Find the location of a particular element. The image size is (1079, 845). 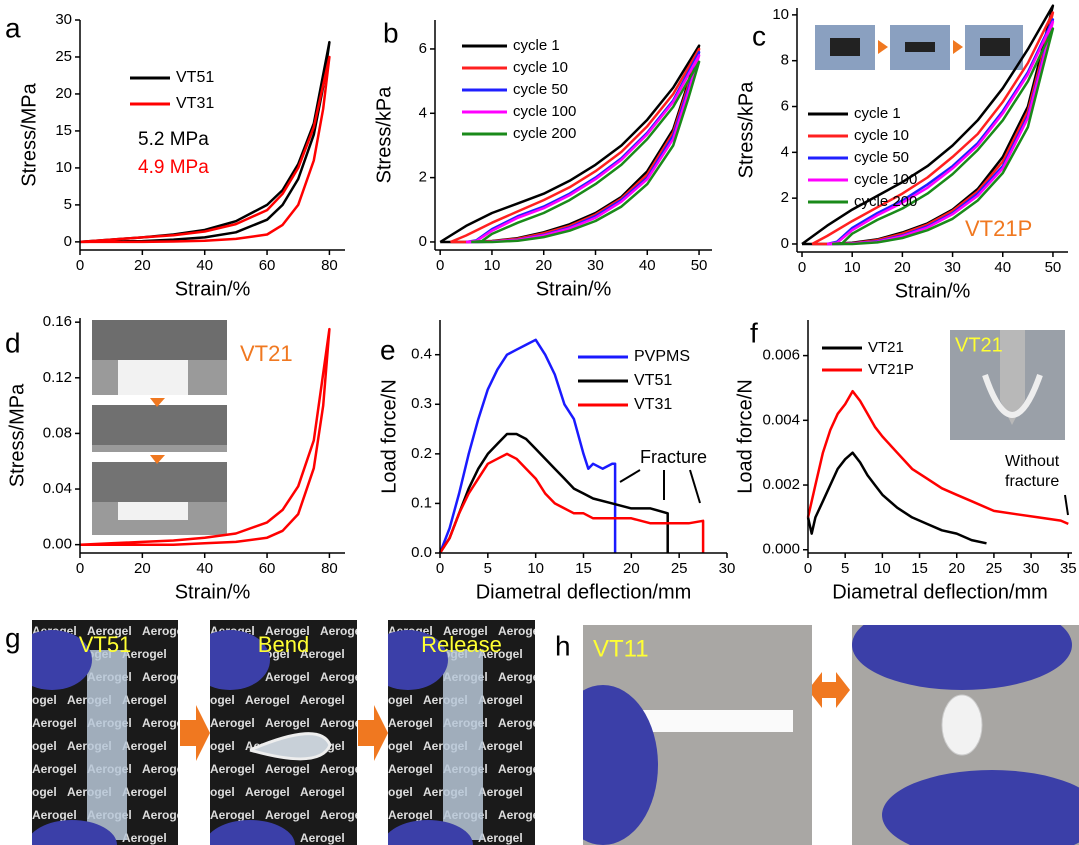

photo-arrows is located at coordinates (515, 716).